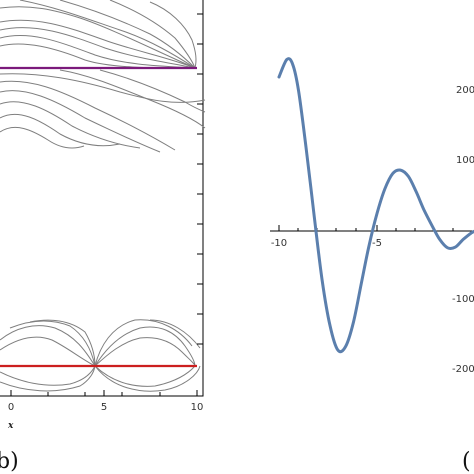  What do you see at coordinates (104, 393) in the screenshot?
I see `bottom-axis-ticks` at bounding box center [104, 393].